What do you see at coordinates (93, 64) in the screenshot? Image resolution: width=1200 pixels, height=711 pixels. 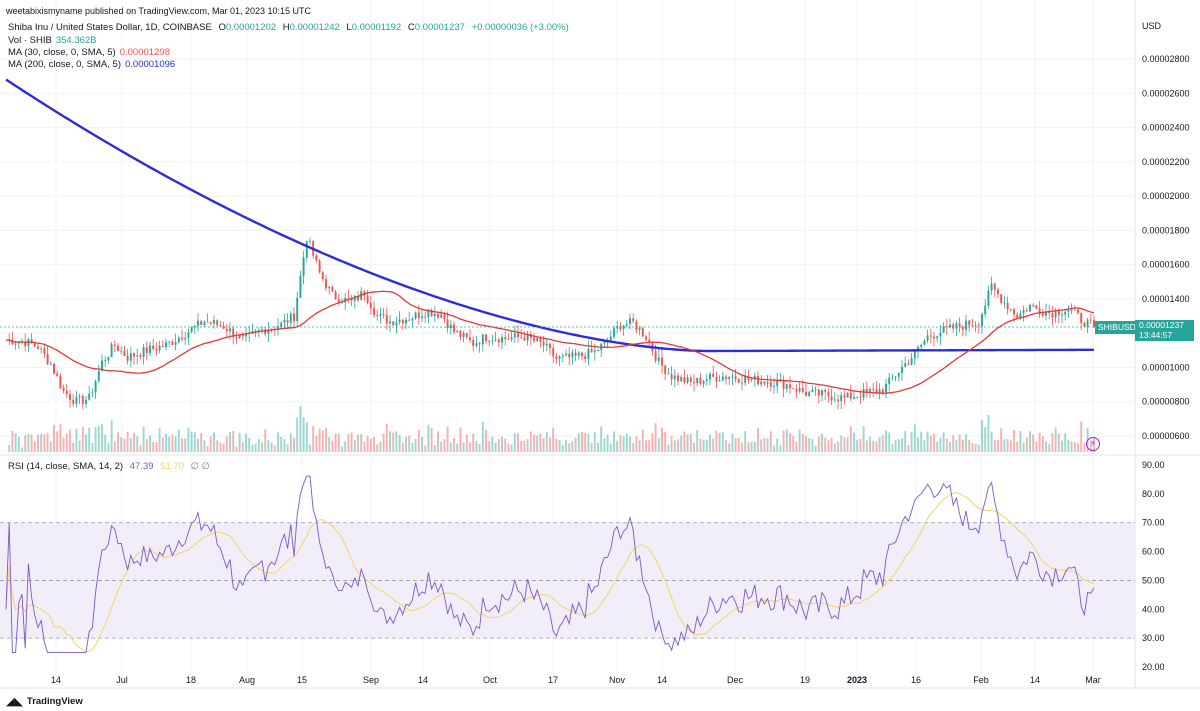 I see `ma200-legend: MA (200, close, 0, SMA, 5) 0.00001096` at bounding box center [93, 64].